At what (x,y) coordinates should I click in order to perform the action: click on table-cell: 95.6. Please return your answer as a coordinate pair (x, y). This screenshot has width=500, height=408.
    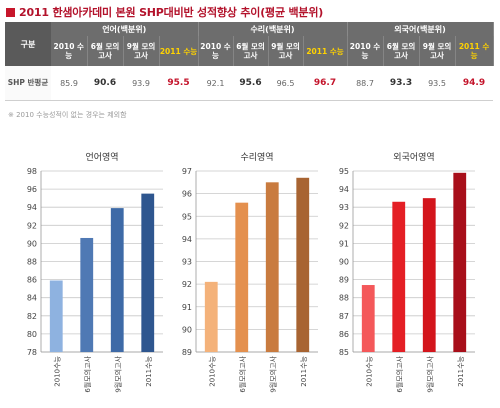
    Looking at the image, I should click on (250, 83).